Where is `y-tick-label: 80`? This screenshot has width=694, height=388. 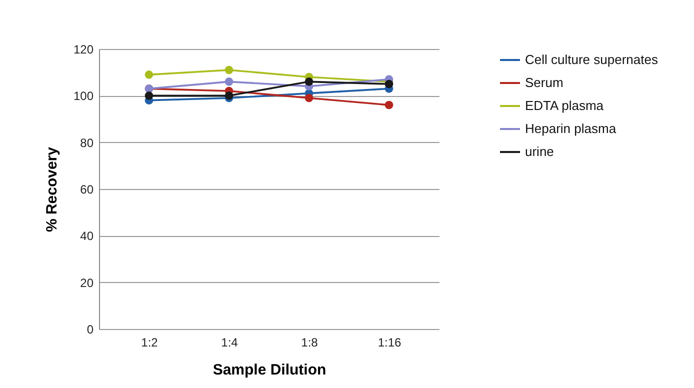 y-tick-label: 80 is located at coordinates (87, 143).